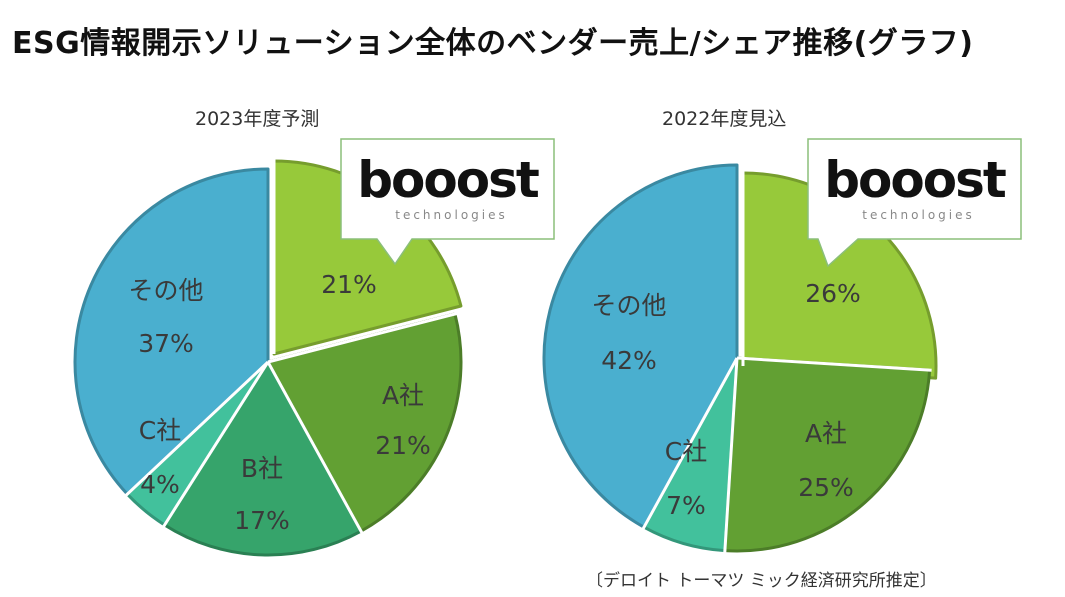 Image resolution: width=1065 pixels, height=597 pixels. I want to click on pie-labels: 21% A社 21% B社 17% C社 4% その他 37%, so click(279, 402).